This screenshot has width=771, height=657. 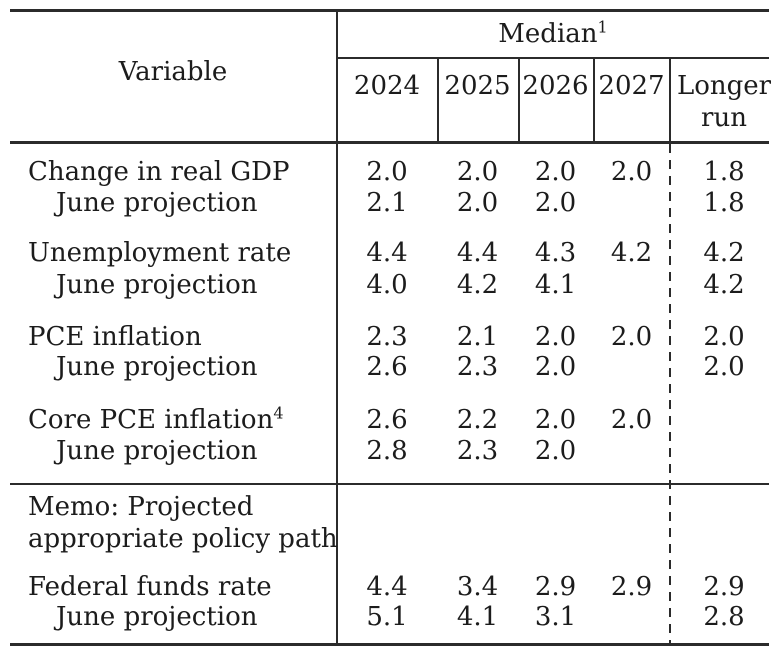 I want to click on value-2024: 2.8, so click(x=387, y=451).